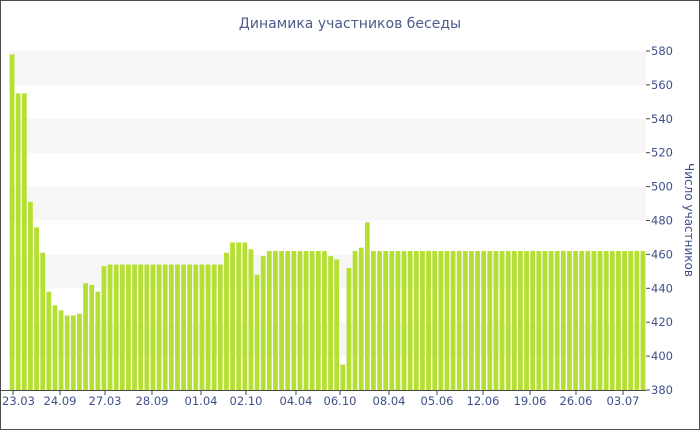 This screenshot has width=700, height=430. Describe the element at coordinates (105, 401) in the screenshot. I see `x-tick-label: 27.03` at that location.